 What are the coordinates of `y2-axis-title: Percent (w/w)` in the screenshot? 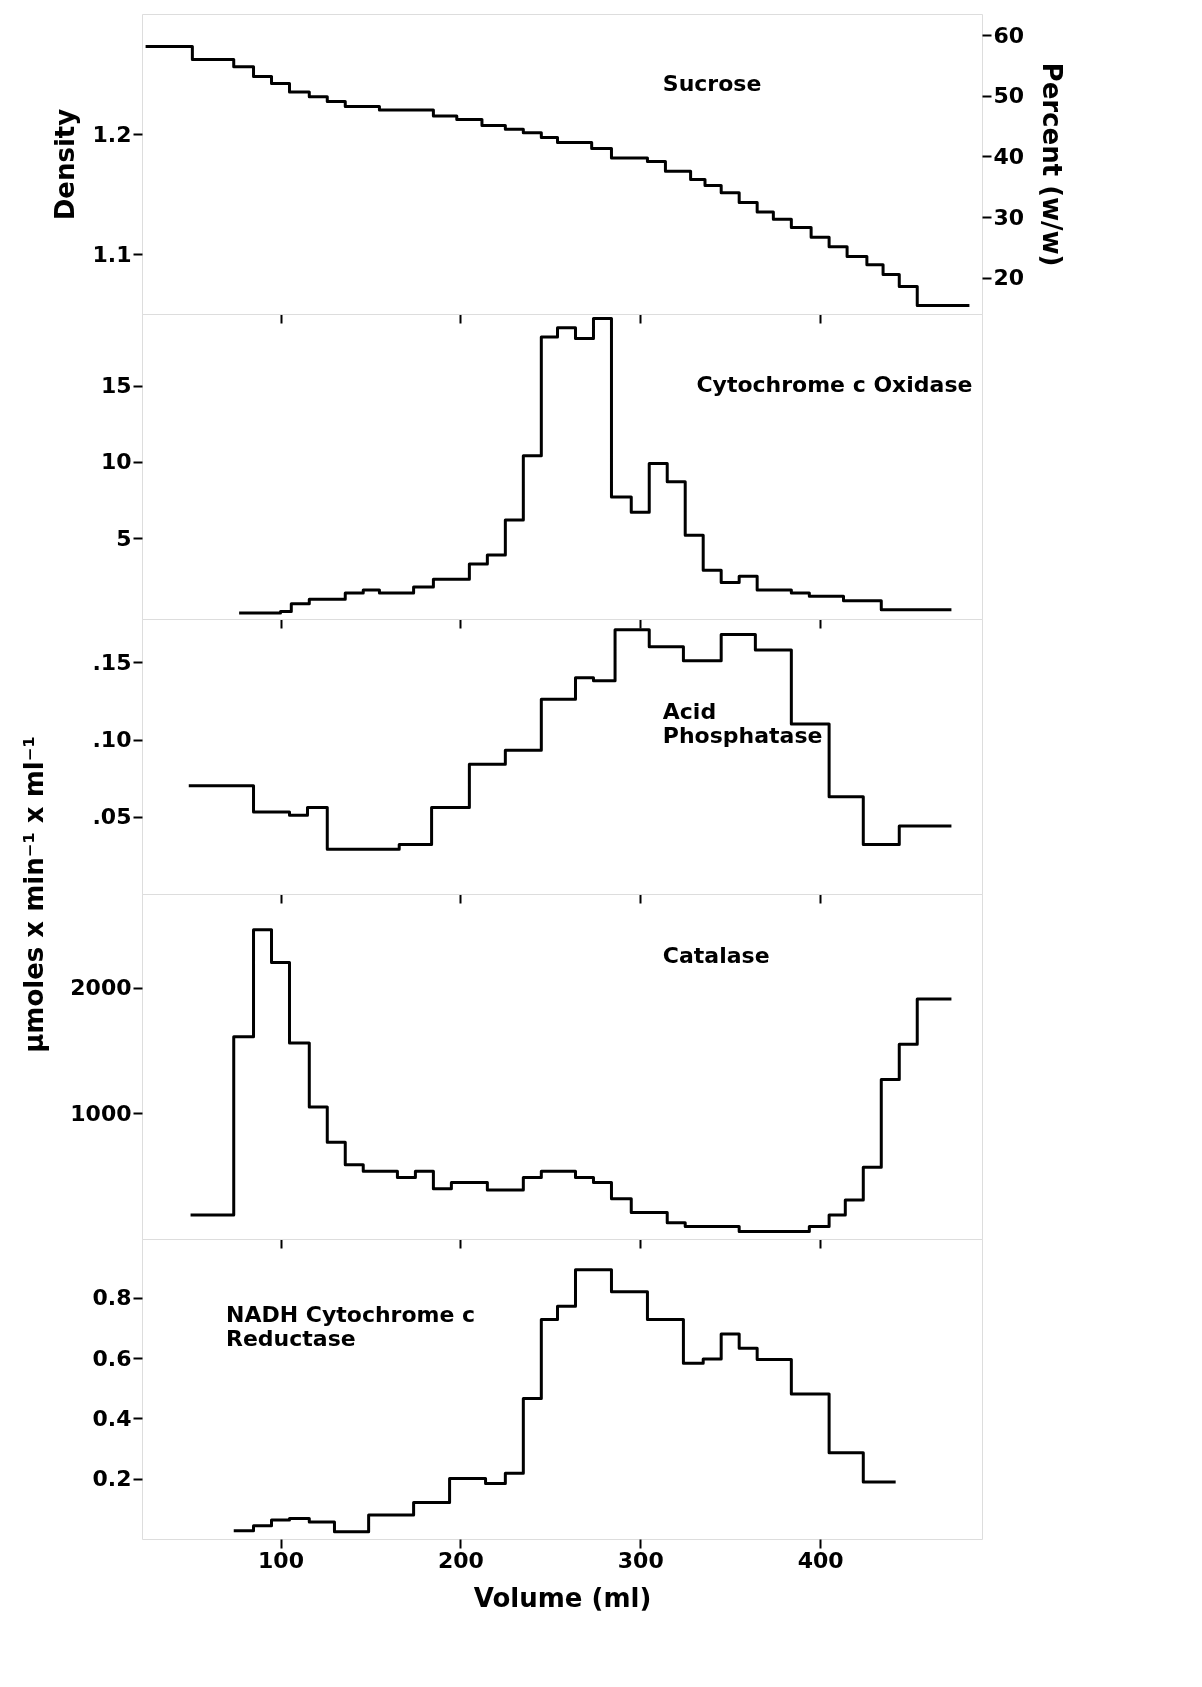 It's located at (1052, 164).